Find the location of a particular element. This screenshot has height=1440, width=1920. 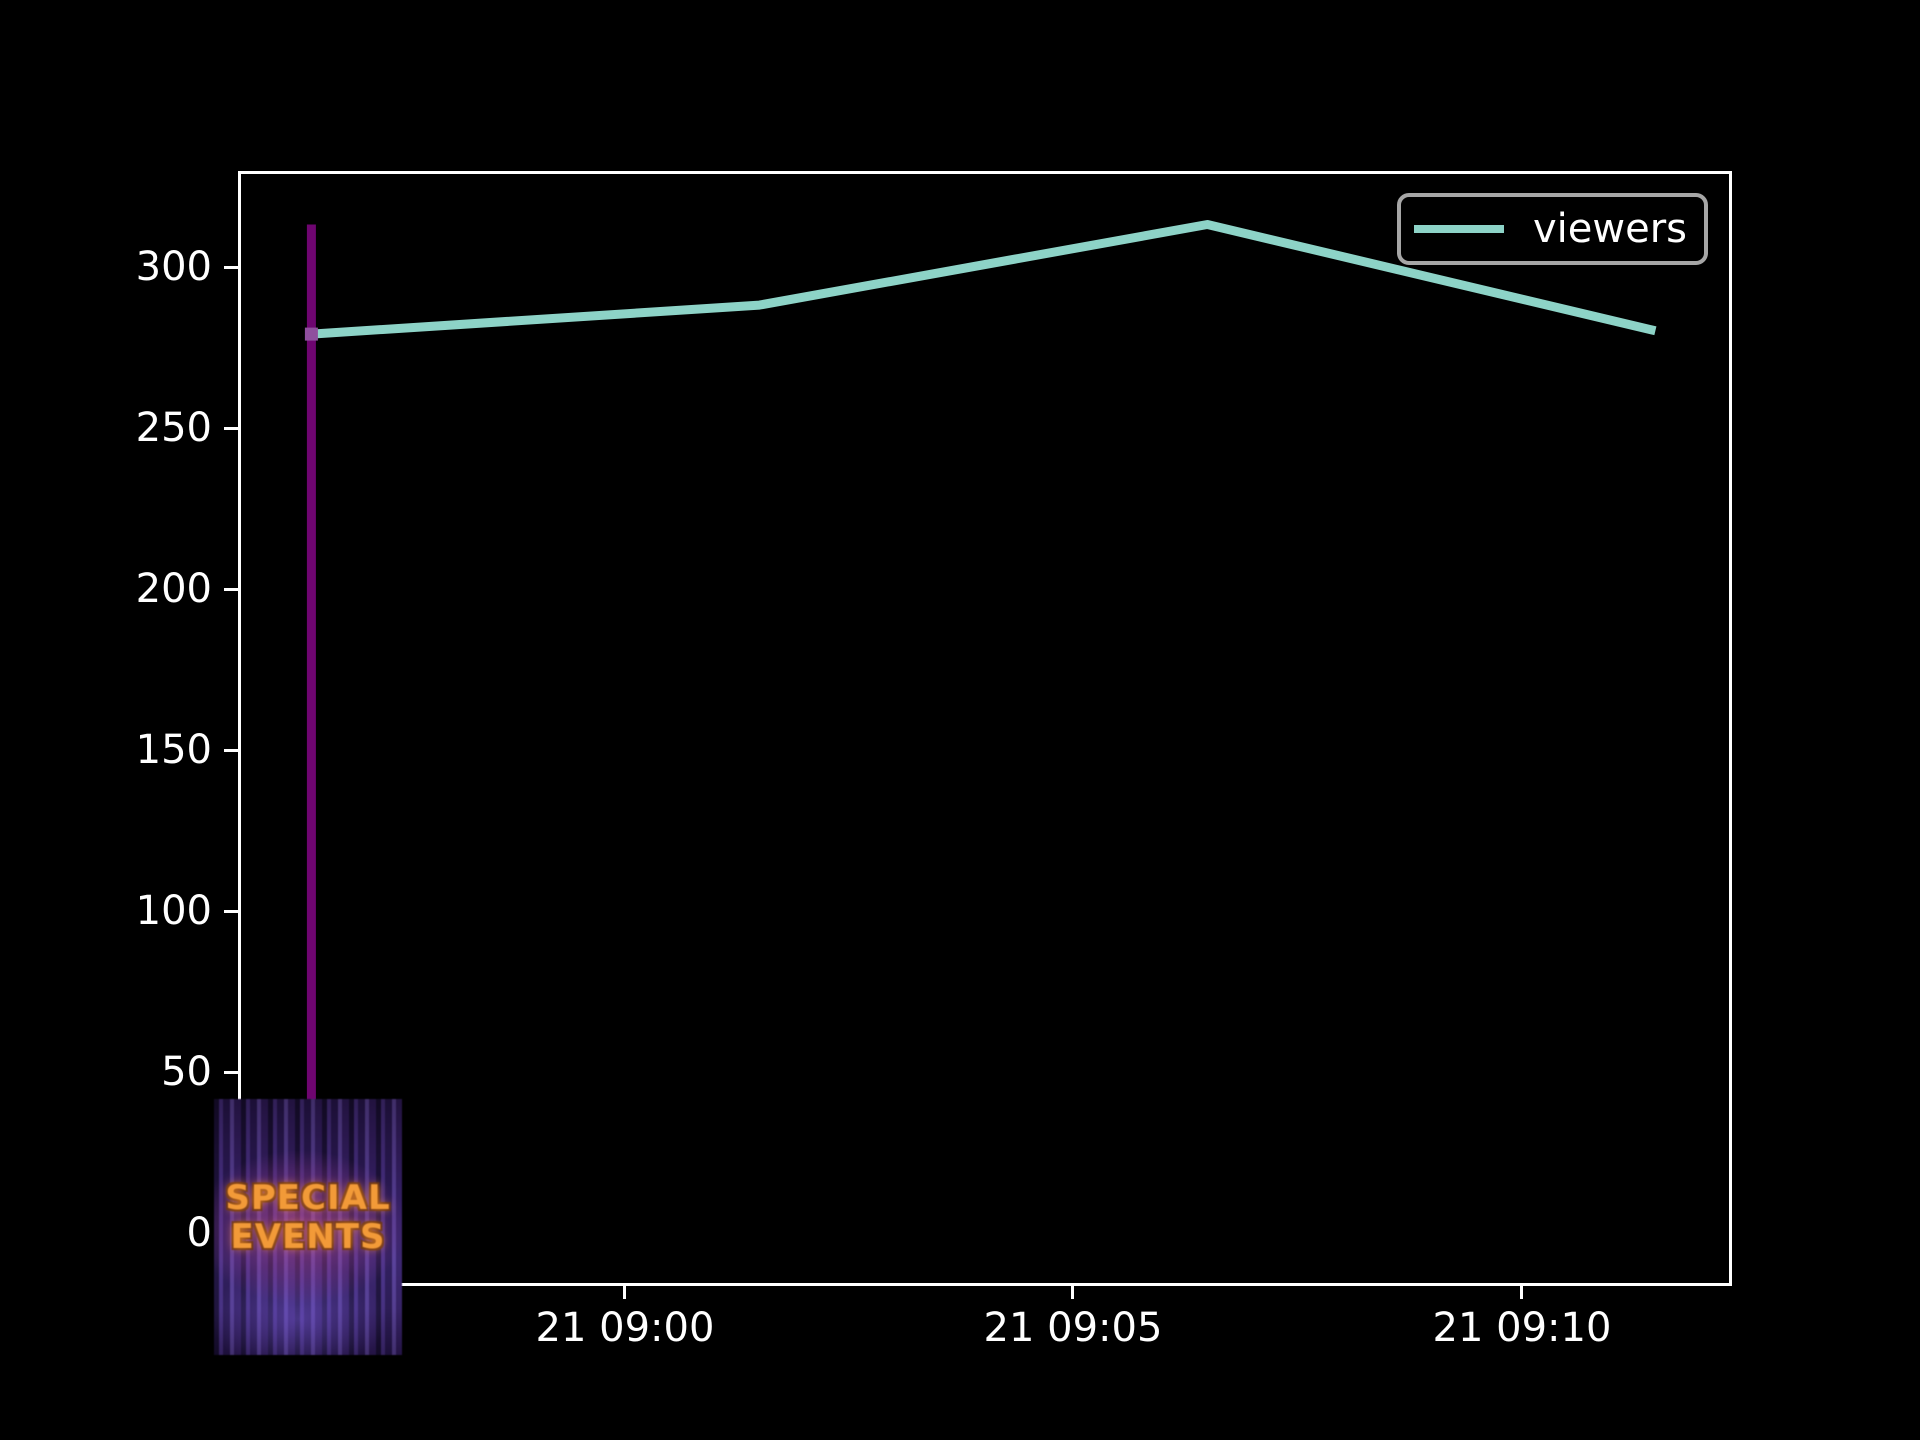

special-events-text-line1: SPECIAL is located at coordinates (308, 1198).